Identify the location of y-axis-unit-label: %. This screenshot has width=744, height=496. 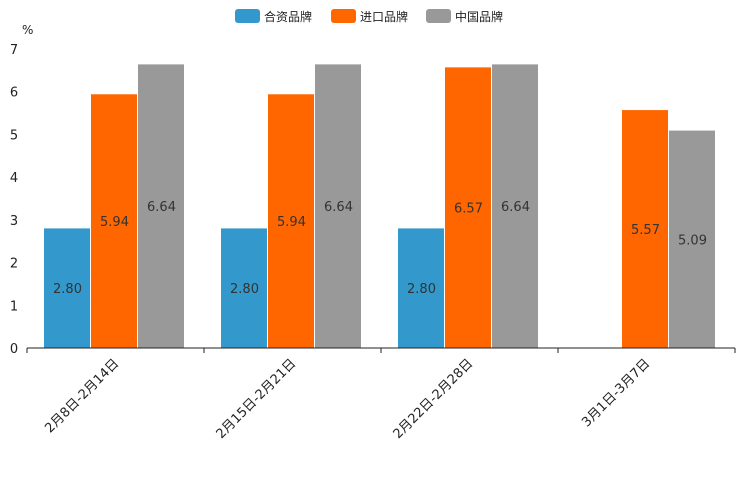
(27, 30).